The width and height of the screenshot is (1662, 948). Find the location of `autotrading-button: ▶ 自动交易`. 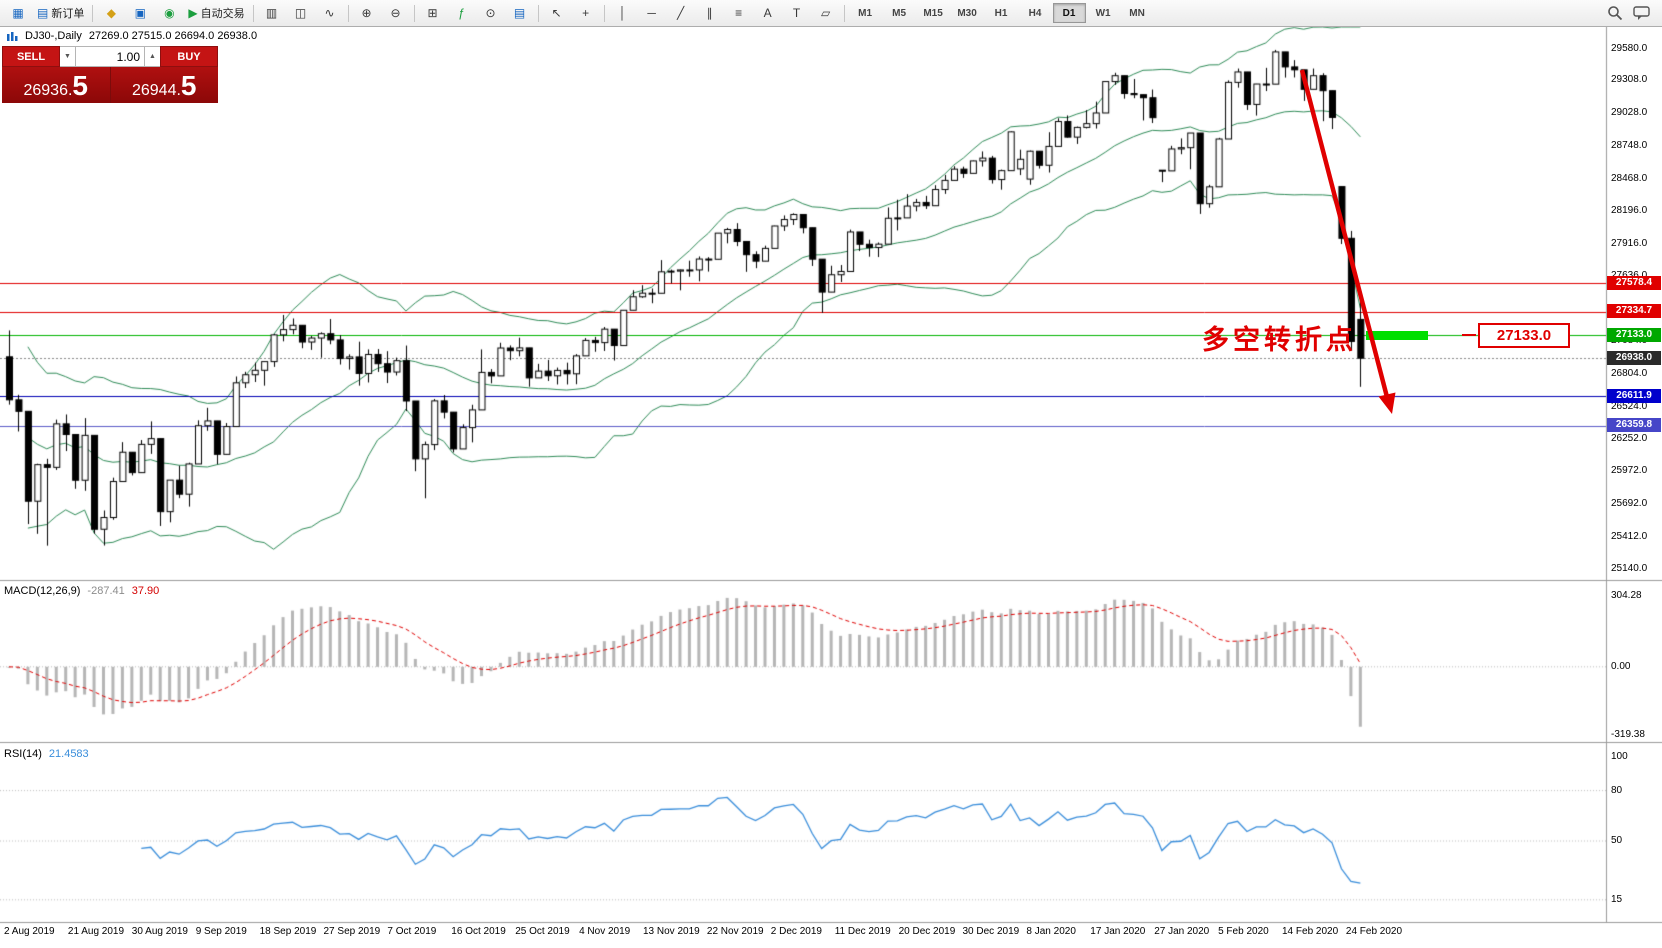

autotrading-button: ▶ 自动交易 is located at coordinates (216, 13).